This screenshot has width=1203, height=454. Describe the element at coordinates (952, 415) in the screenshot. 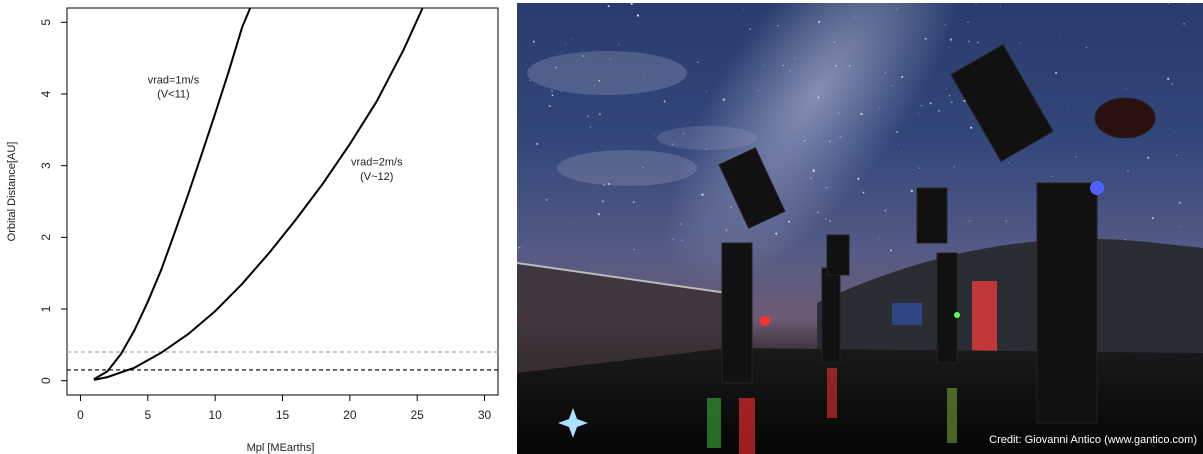

I see `green-reflection` at that location.